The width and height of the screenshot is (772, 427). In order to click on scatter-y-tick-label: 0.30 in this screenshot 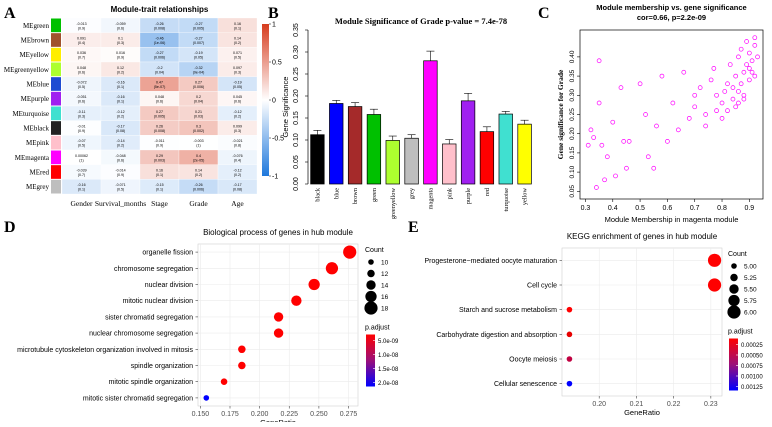, I will do `click(572, 95)`.